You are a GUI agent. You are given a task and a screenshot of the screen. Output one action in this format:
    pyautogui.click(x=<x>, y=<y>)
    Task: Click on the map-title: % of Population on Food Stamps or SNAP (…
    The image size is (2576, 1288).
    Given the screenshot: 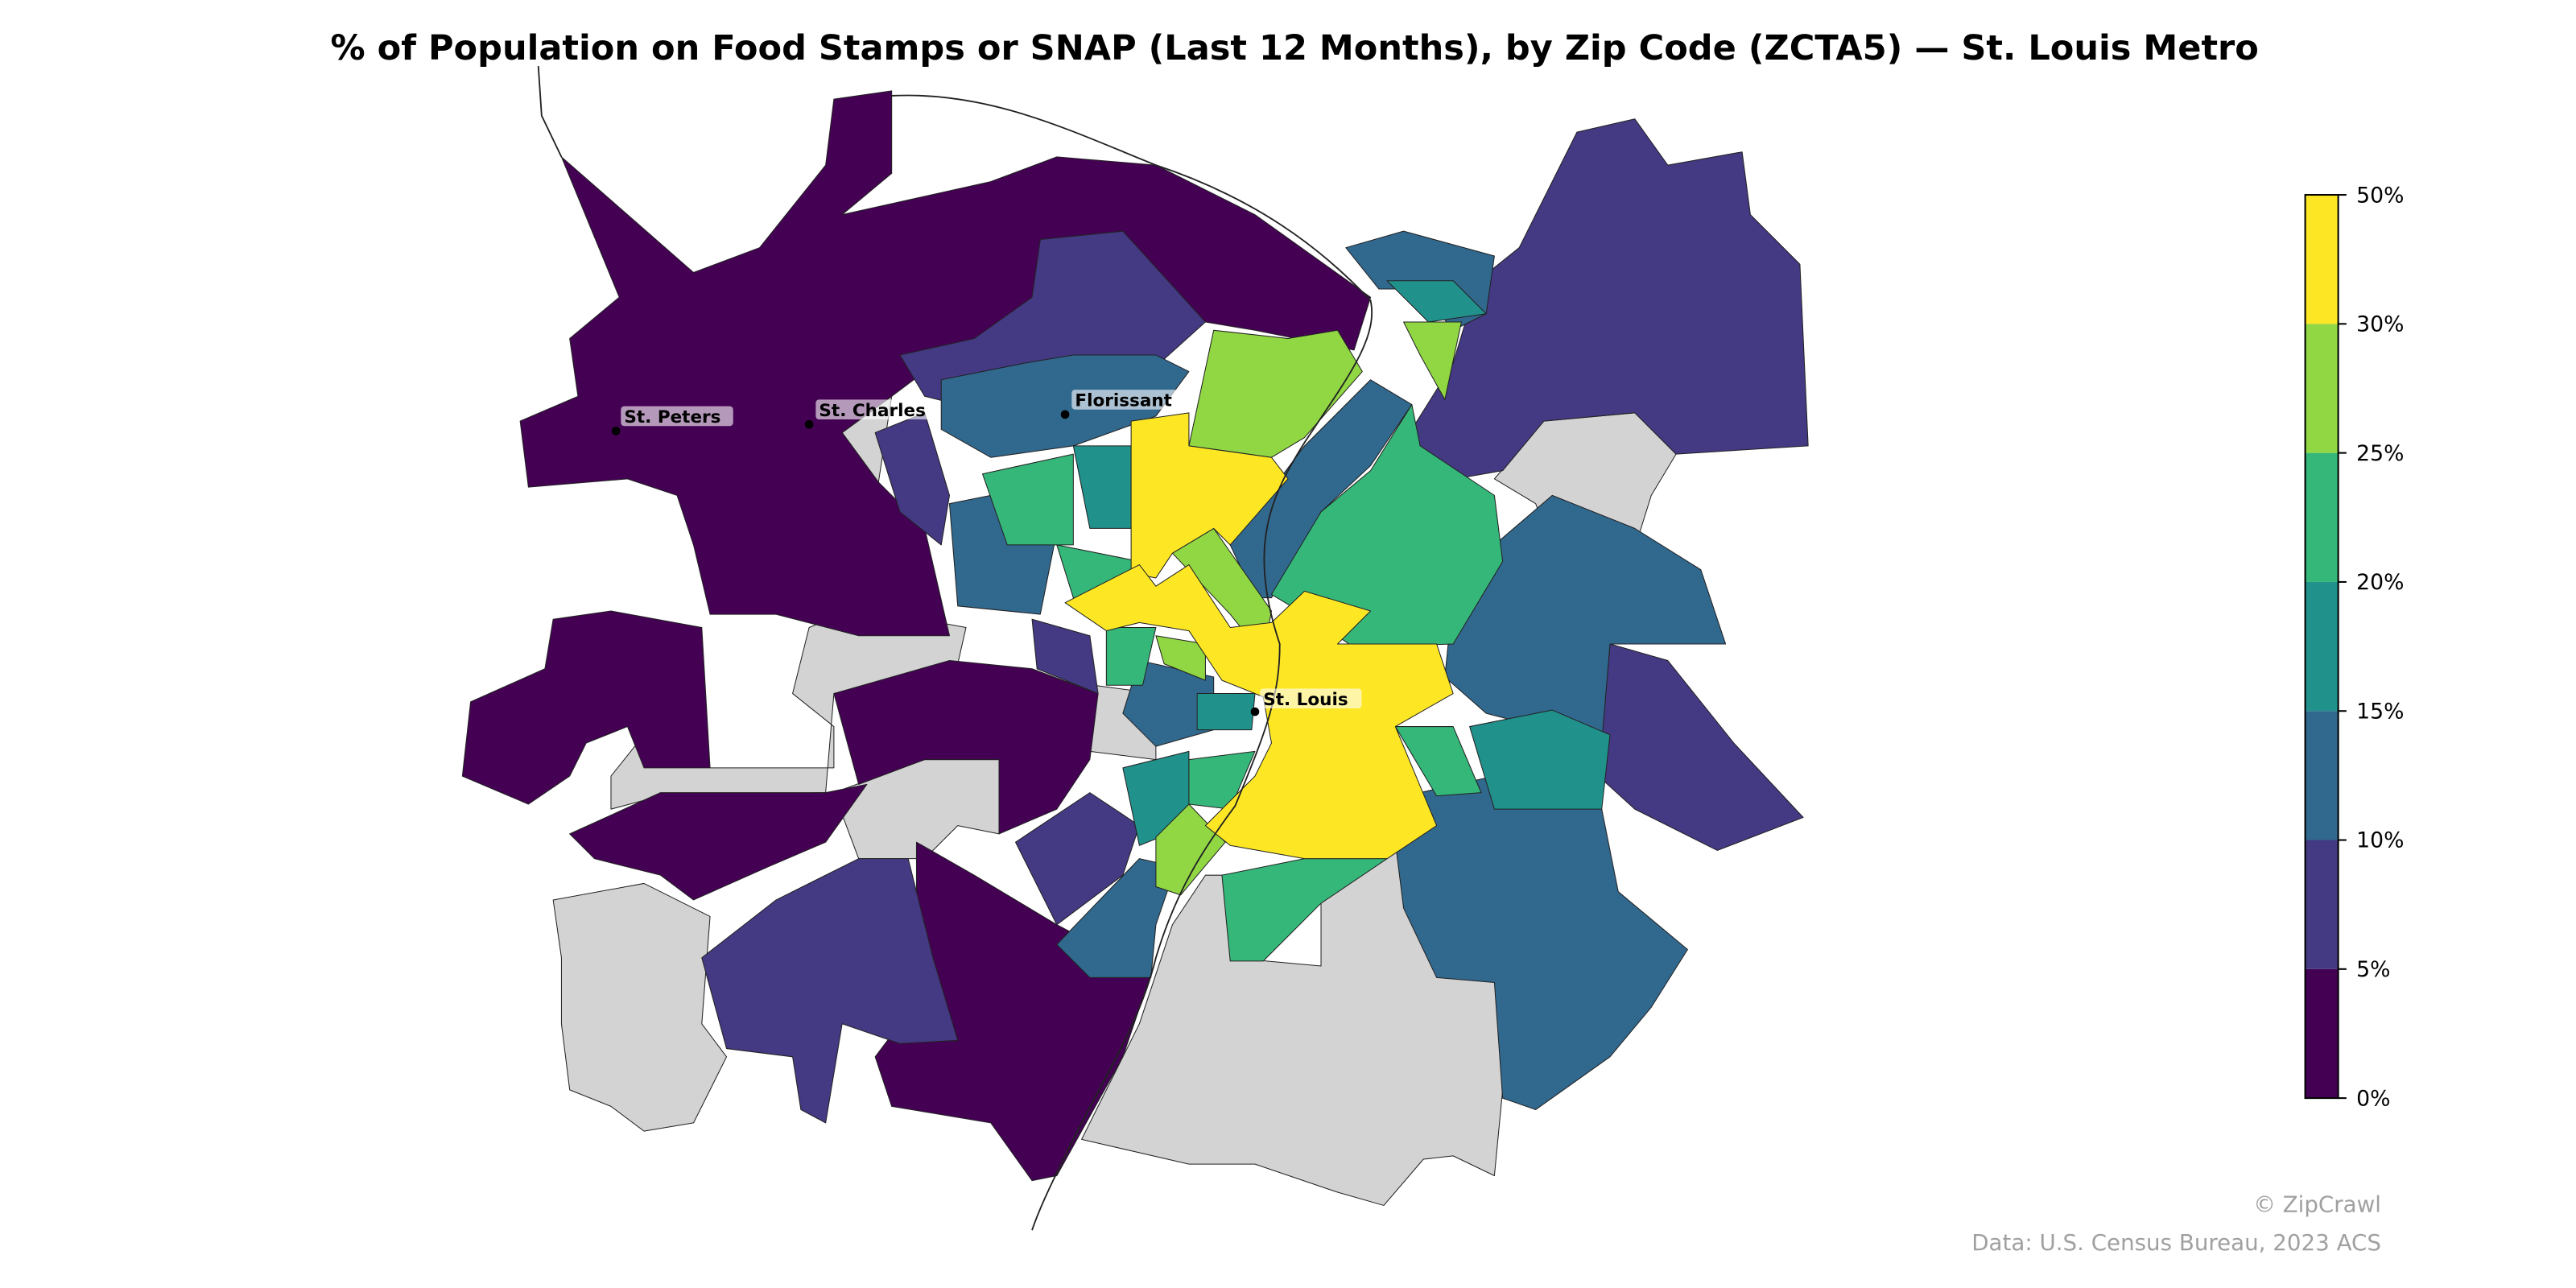 What is the action you would take?
    pyautogui.click(x=1295, y=48)
    